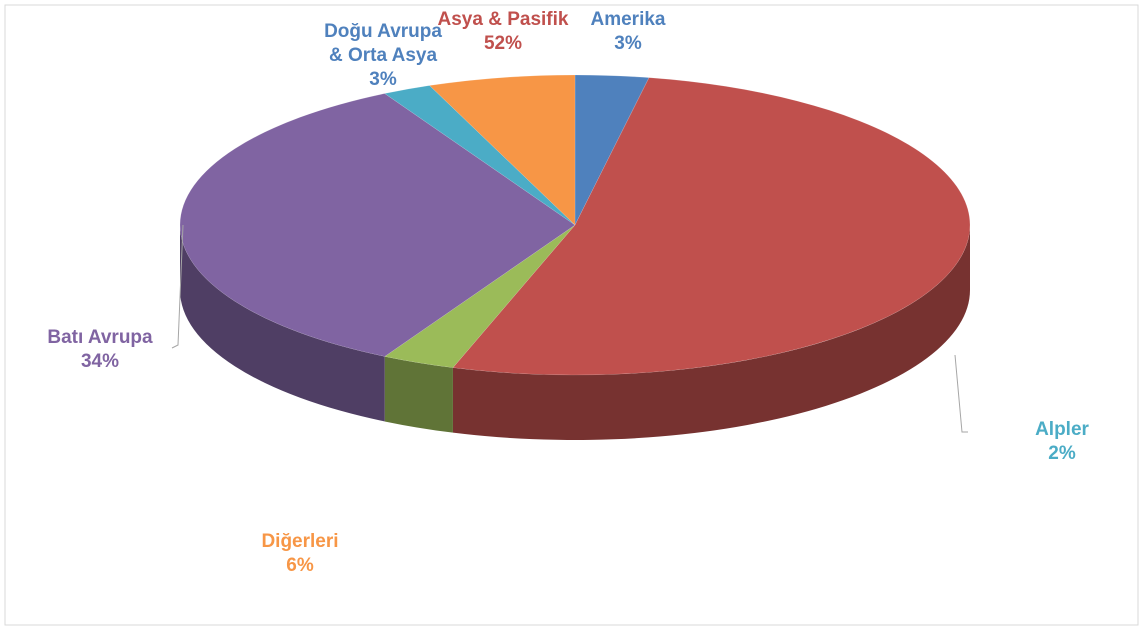 The width and height of the screenshot is (1144, 630). Describe the element at coordinates (503, 19) in the screenshot. I see `label-category: Asya & Pasifik` at that location.